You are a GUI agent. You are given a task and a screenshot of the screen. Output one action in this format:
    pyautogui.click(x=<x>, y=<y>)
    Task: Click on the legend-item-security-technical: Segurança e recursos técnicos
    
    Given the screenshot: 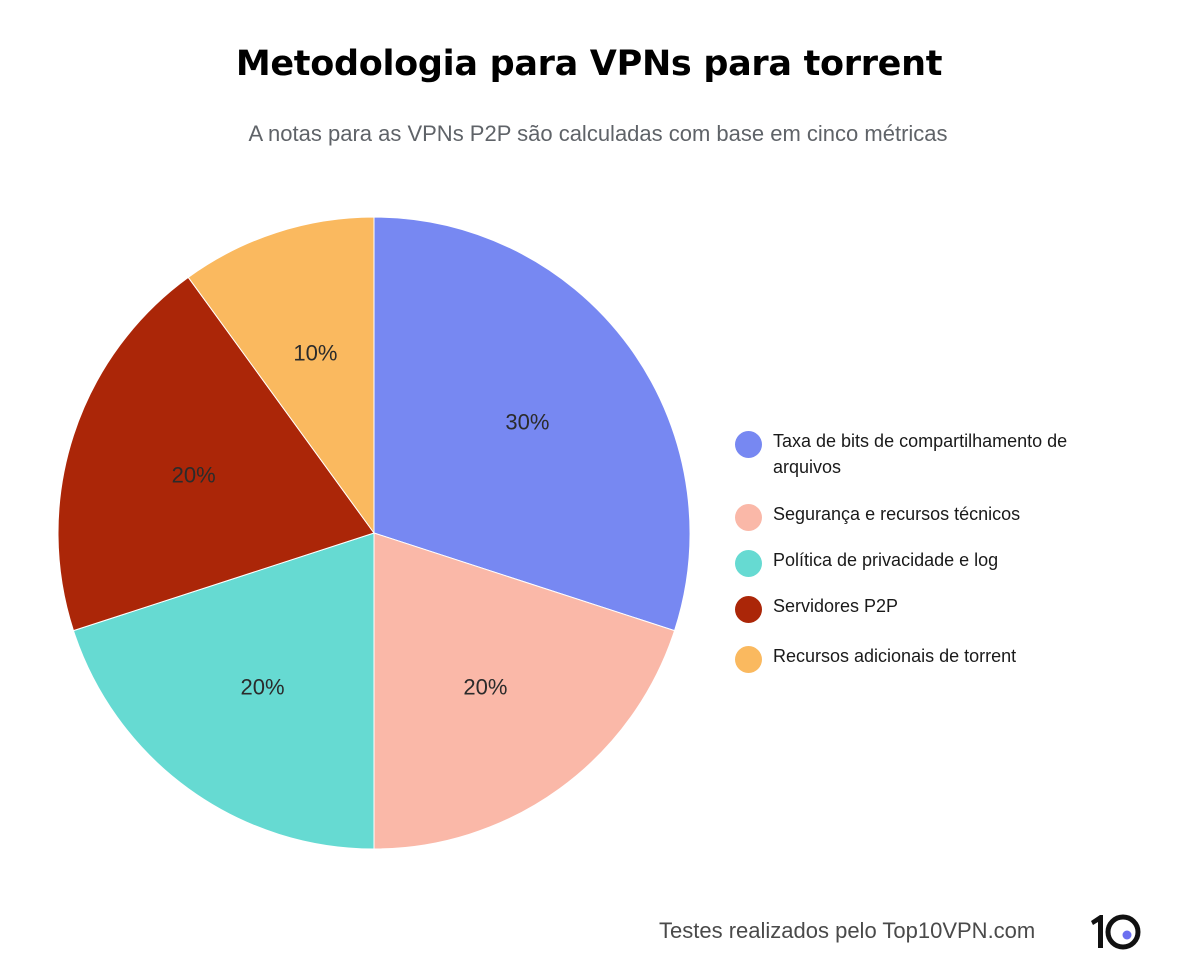 What is the action you would take?
    pyautogui.click(x=929, y=516)
    